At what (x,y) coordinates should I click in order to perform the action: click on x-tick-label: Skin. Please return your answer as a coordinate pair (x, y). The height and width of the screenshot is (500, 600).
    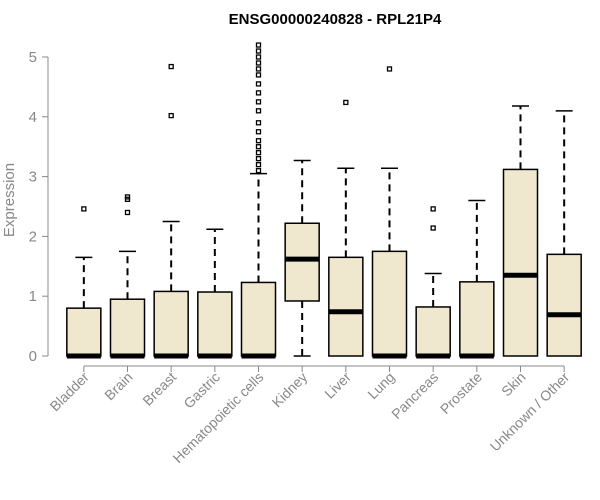
    Looking at the image, I should click on (513, 384).